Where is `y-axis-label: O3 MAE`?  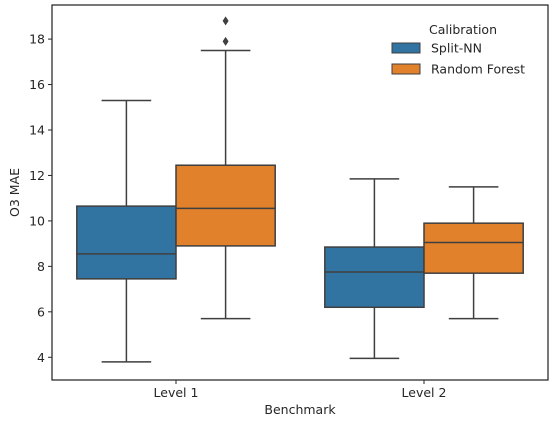 y-axis-label: O3 MAE is located at coordinates (14, 192).